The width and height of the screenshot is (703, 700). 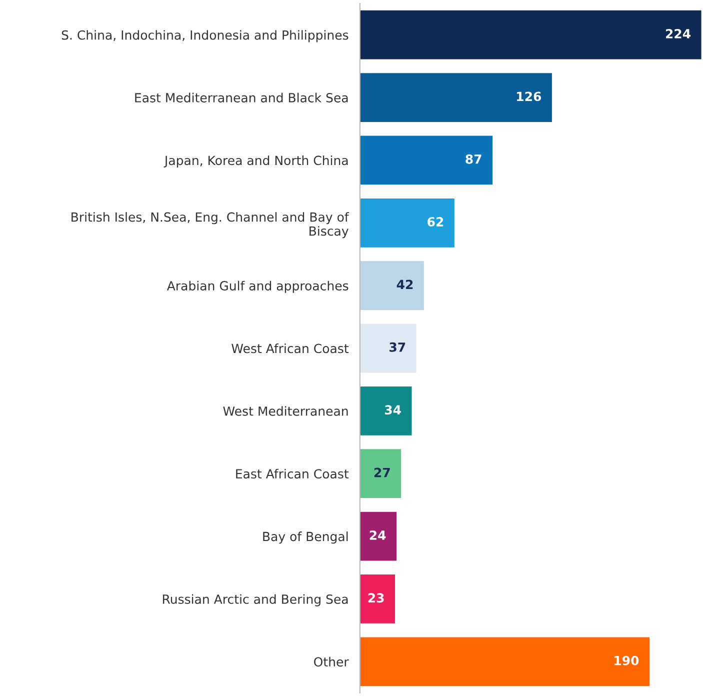 I want to click on y-tick-label: Russian Arctic and Bering Sea, so click(x=255, y=600).